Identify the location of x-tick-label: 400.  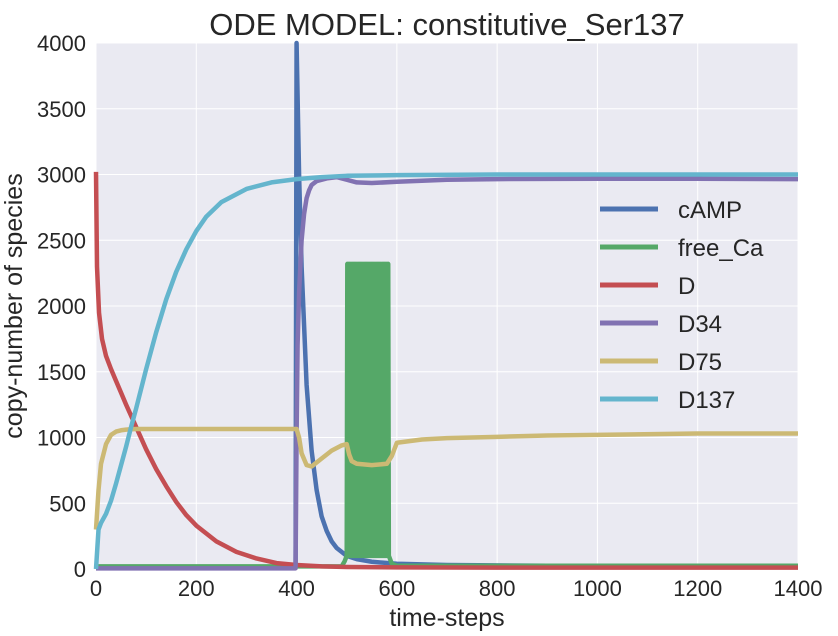
(296, 588).